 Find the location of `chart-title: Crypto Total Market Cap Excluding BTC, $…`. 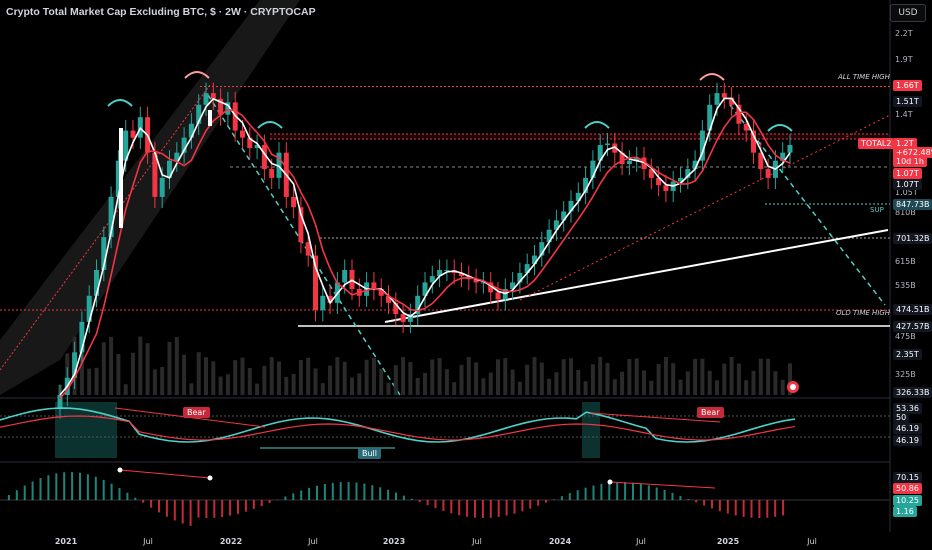

chart-title: Crypto Total Market Cap Excluding BTC, $… is located at coordinates (161, 12).